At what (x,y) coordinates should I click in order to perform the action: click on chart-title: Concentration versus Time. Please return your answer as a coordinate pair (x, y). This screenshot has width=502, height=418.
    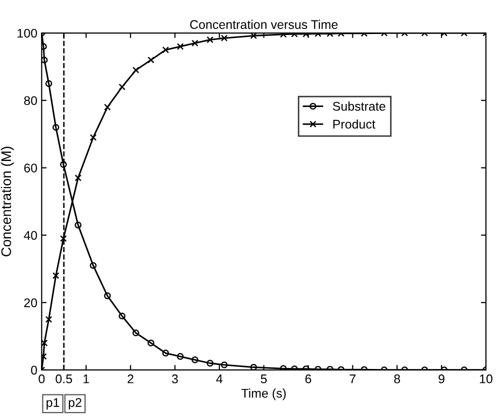
    Looking at the image, I should click on (264, 24).